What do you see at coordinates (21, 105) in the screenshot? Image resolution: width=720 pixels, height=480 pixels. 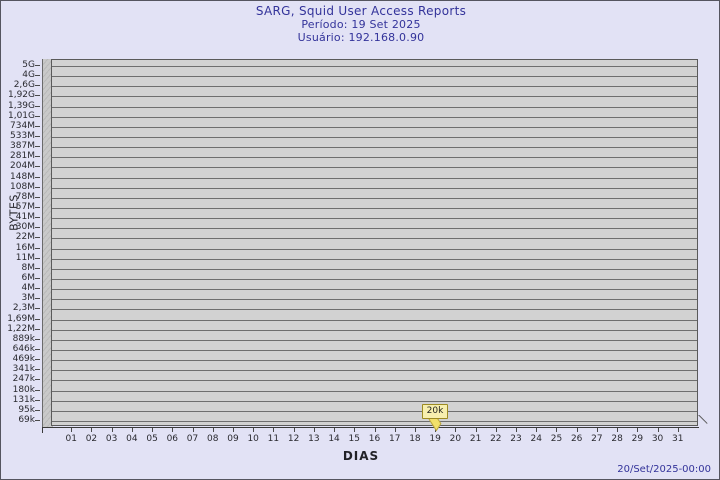 I see `y-axis-tick-label: 1,39G` at bounding box center [21, 105].